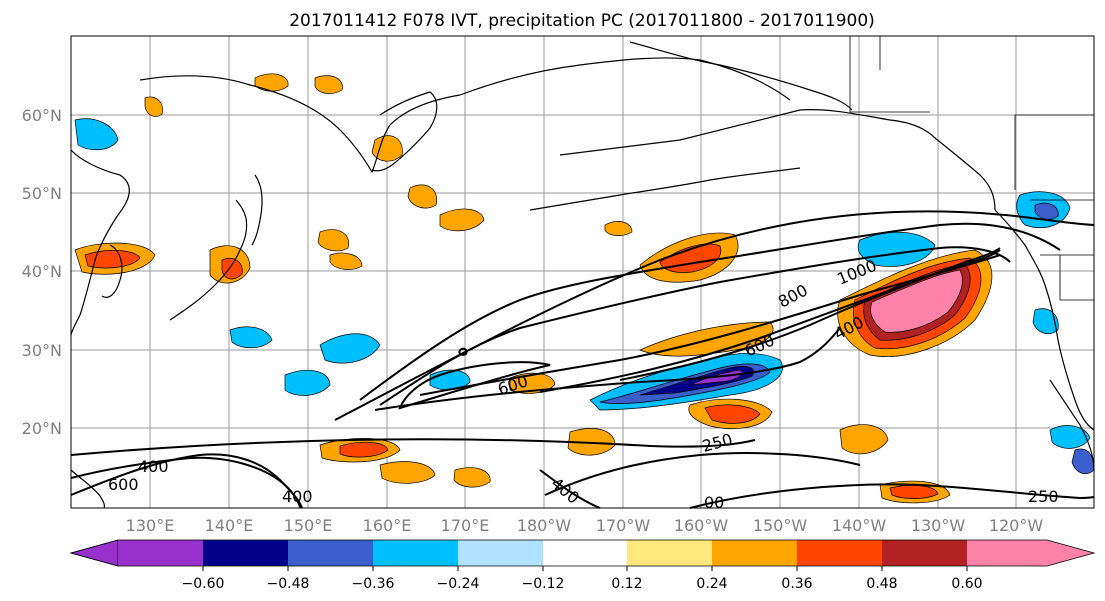 This screenshot has width=1105, height=601. Describe the element at coordinates (458, 584) in the screenshot. I see `colorbar-tick-label: −0.24` at that location.